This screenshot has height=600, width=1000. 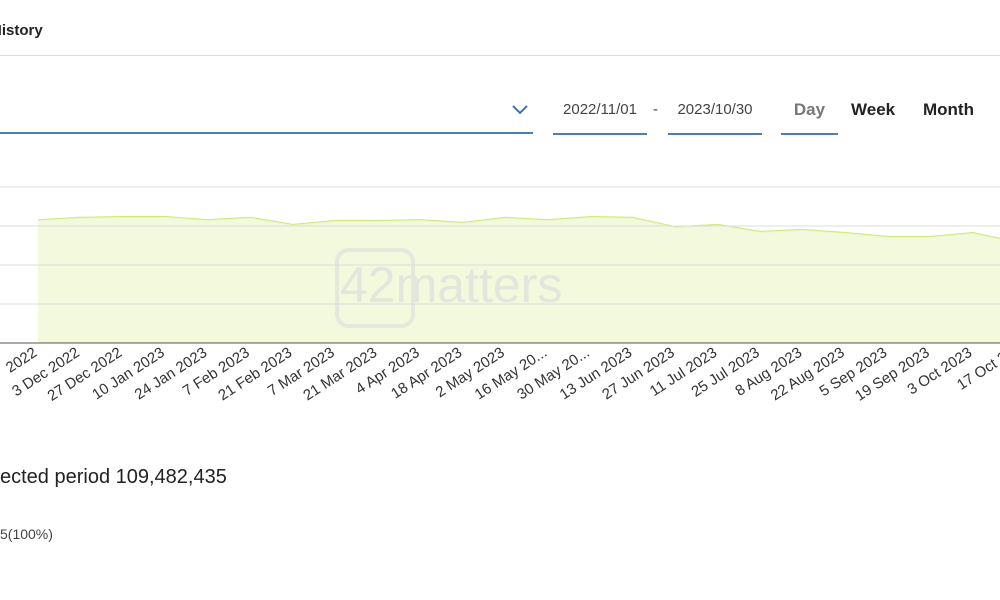 I want to click on day-button: Day, so click(x=809, y=117).